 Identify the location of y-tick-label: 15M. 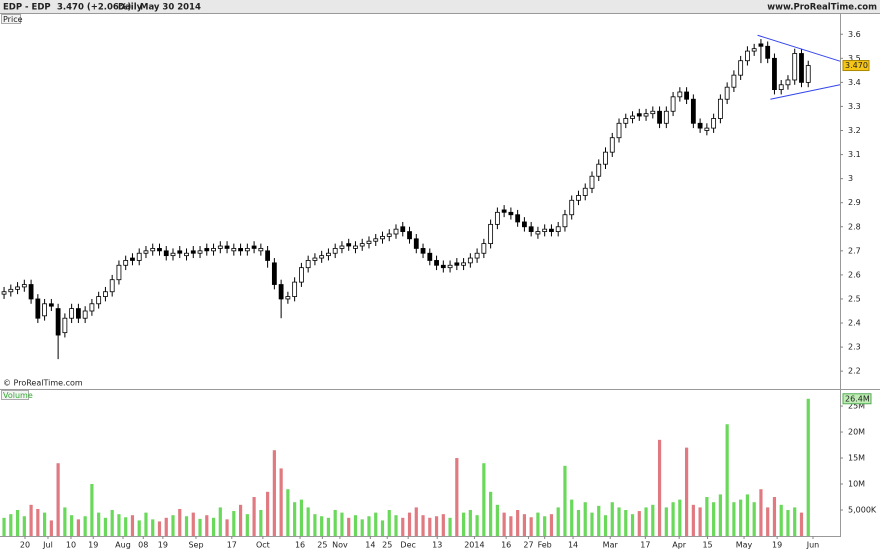
(856, 458).